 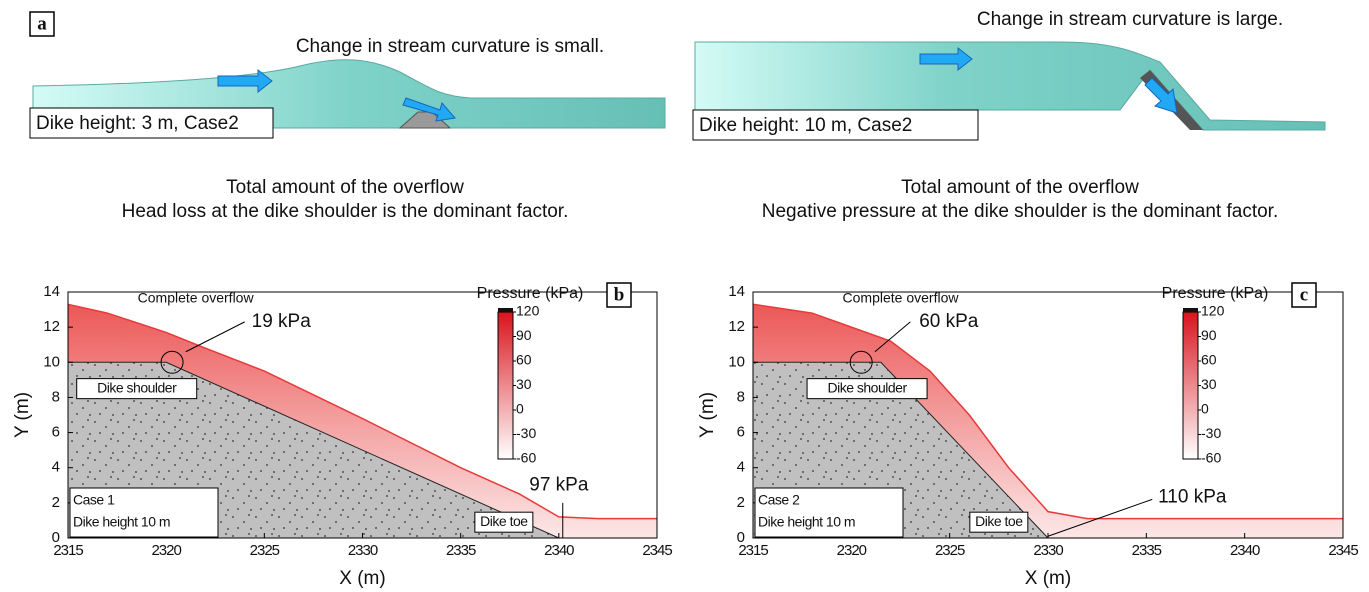 I want to click on annotation: 60 kPa, so click(x=949, y=321).